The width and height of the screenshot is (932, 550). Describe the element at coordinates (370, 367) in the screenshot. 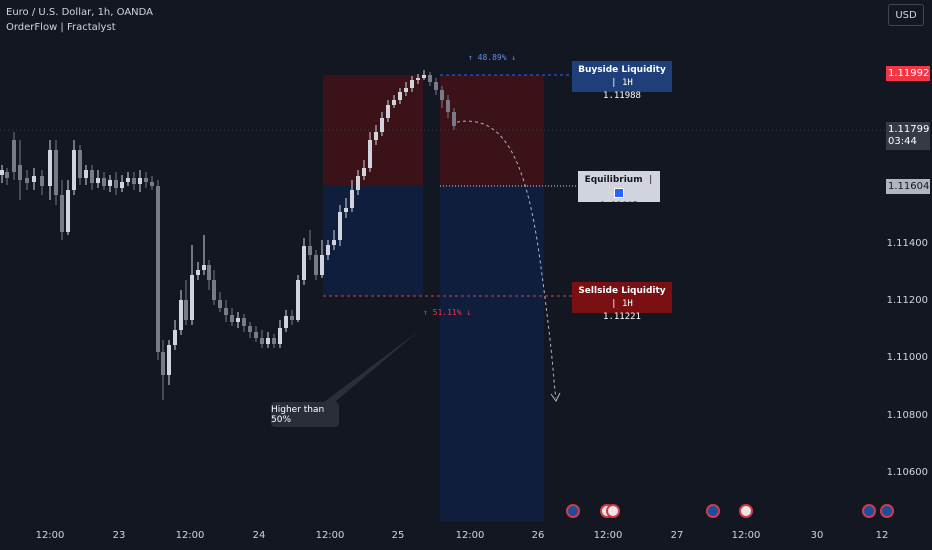

I see `note-pointer` at that location.